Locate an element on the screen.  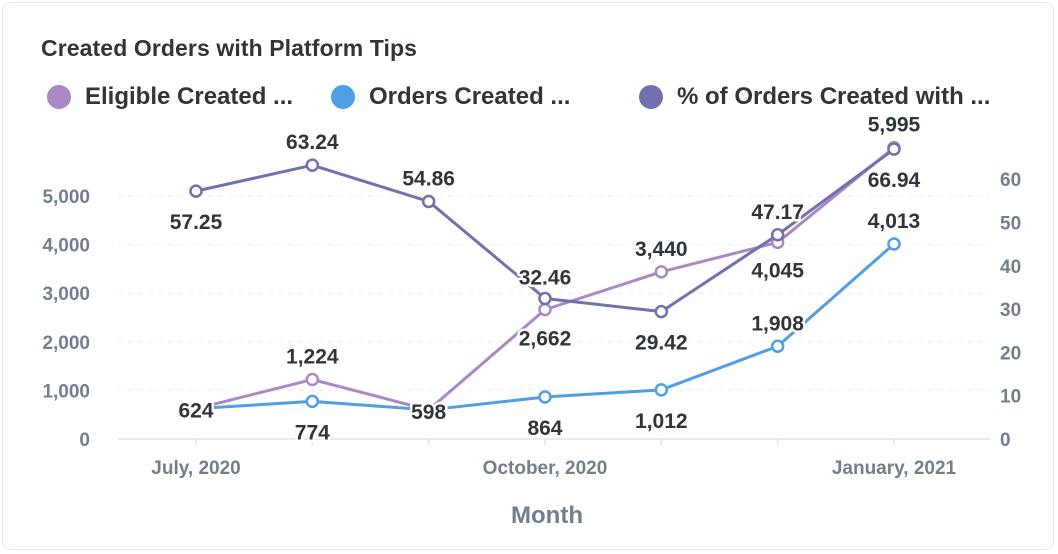
data-label-eligible-created: 598 is located at coordinates (428, 412).